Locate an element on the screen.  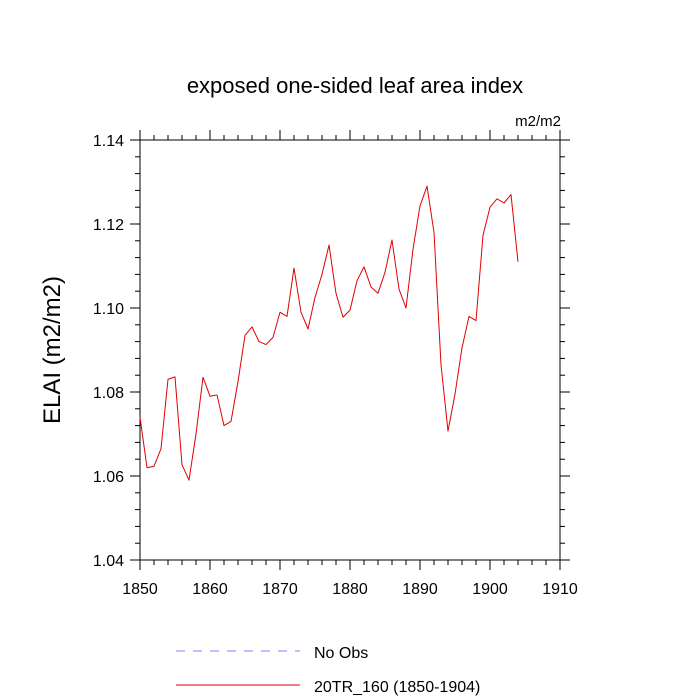
legend-label-20tr-160: 20TR_160 (1850-1904) is located at coordinates (397, 687).